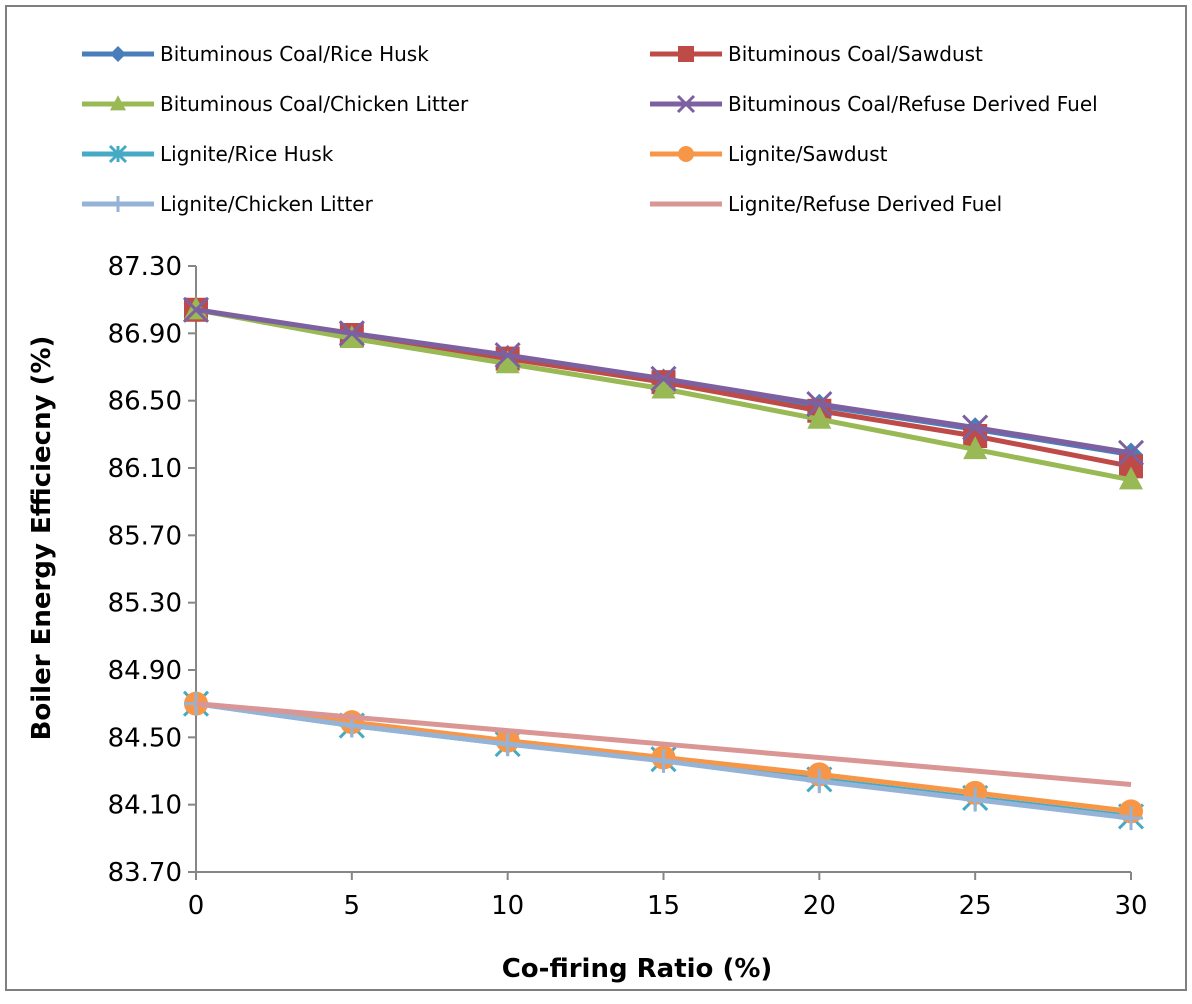 The image size is (1192, 1004). Describe the element at coordinates (507, 906) in the screenshot. I see `x-tick-label: 10` at that location.